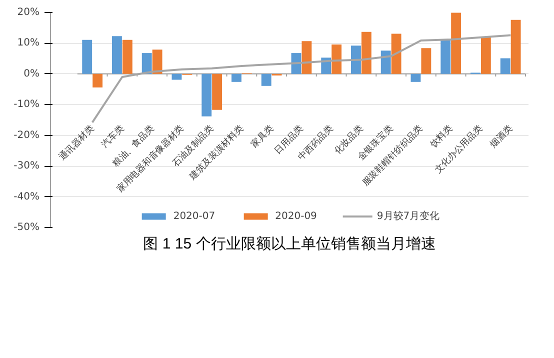  Describe the element at coordinates (32, 74) in the screenshot. I see `y-tick-label: 0%` at that location.